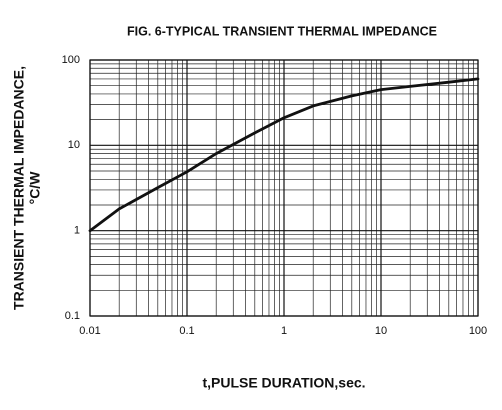 This screenshot has height=410, width=502. I want to click on x-tick-label: 10, so click(381, 331).